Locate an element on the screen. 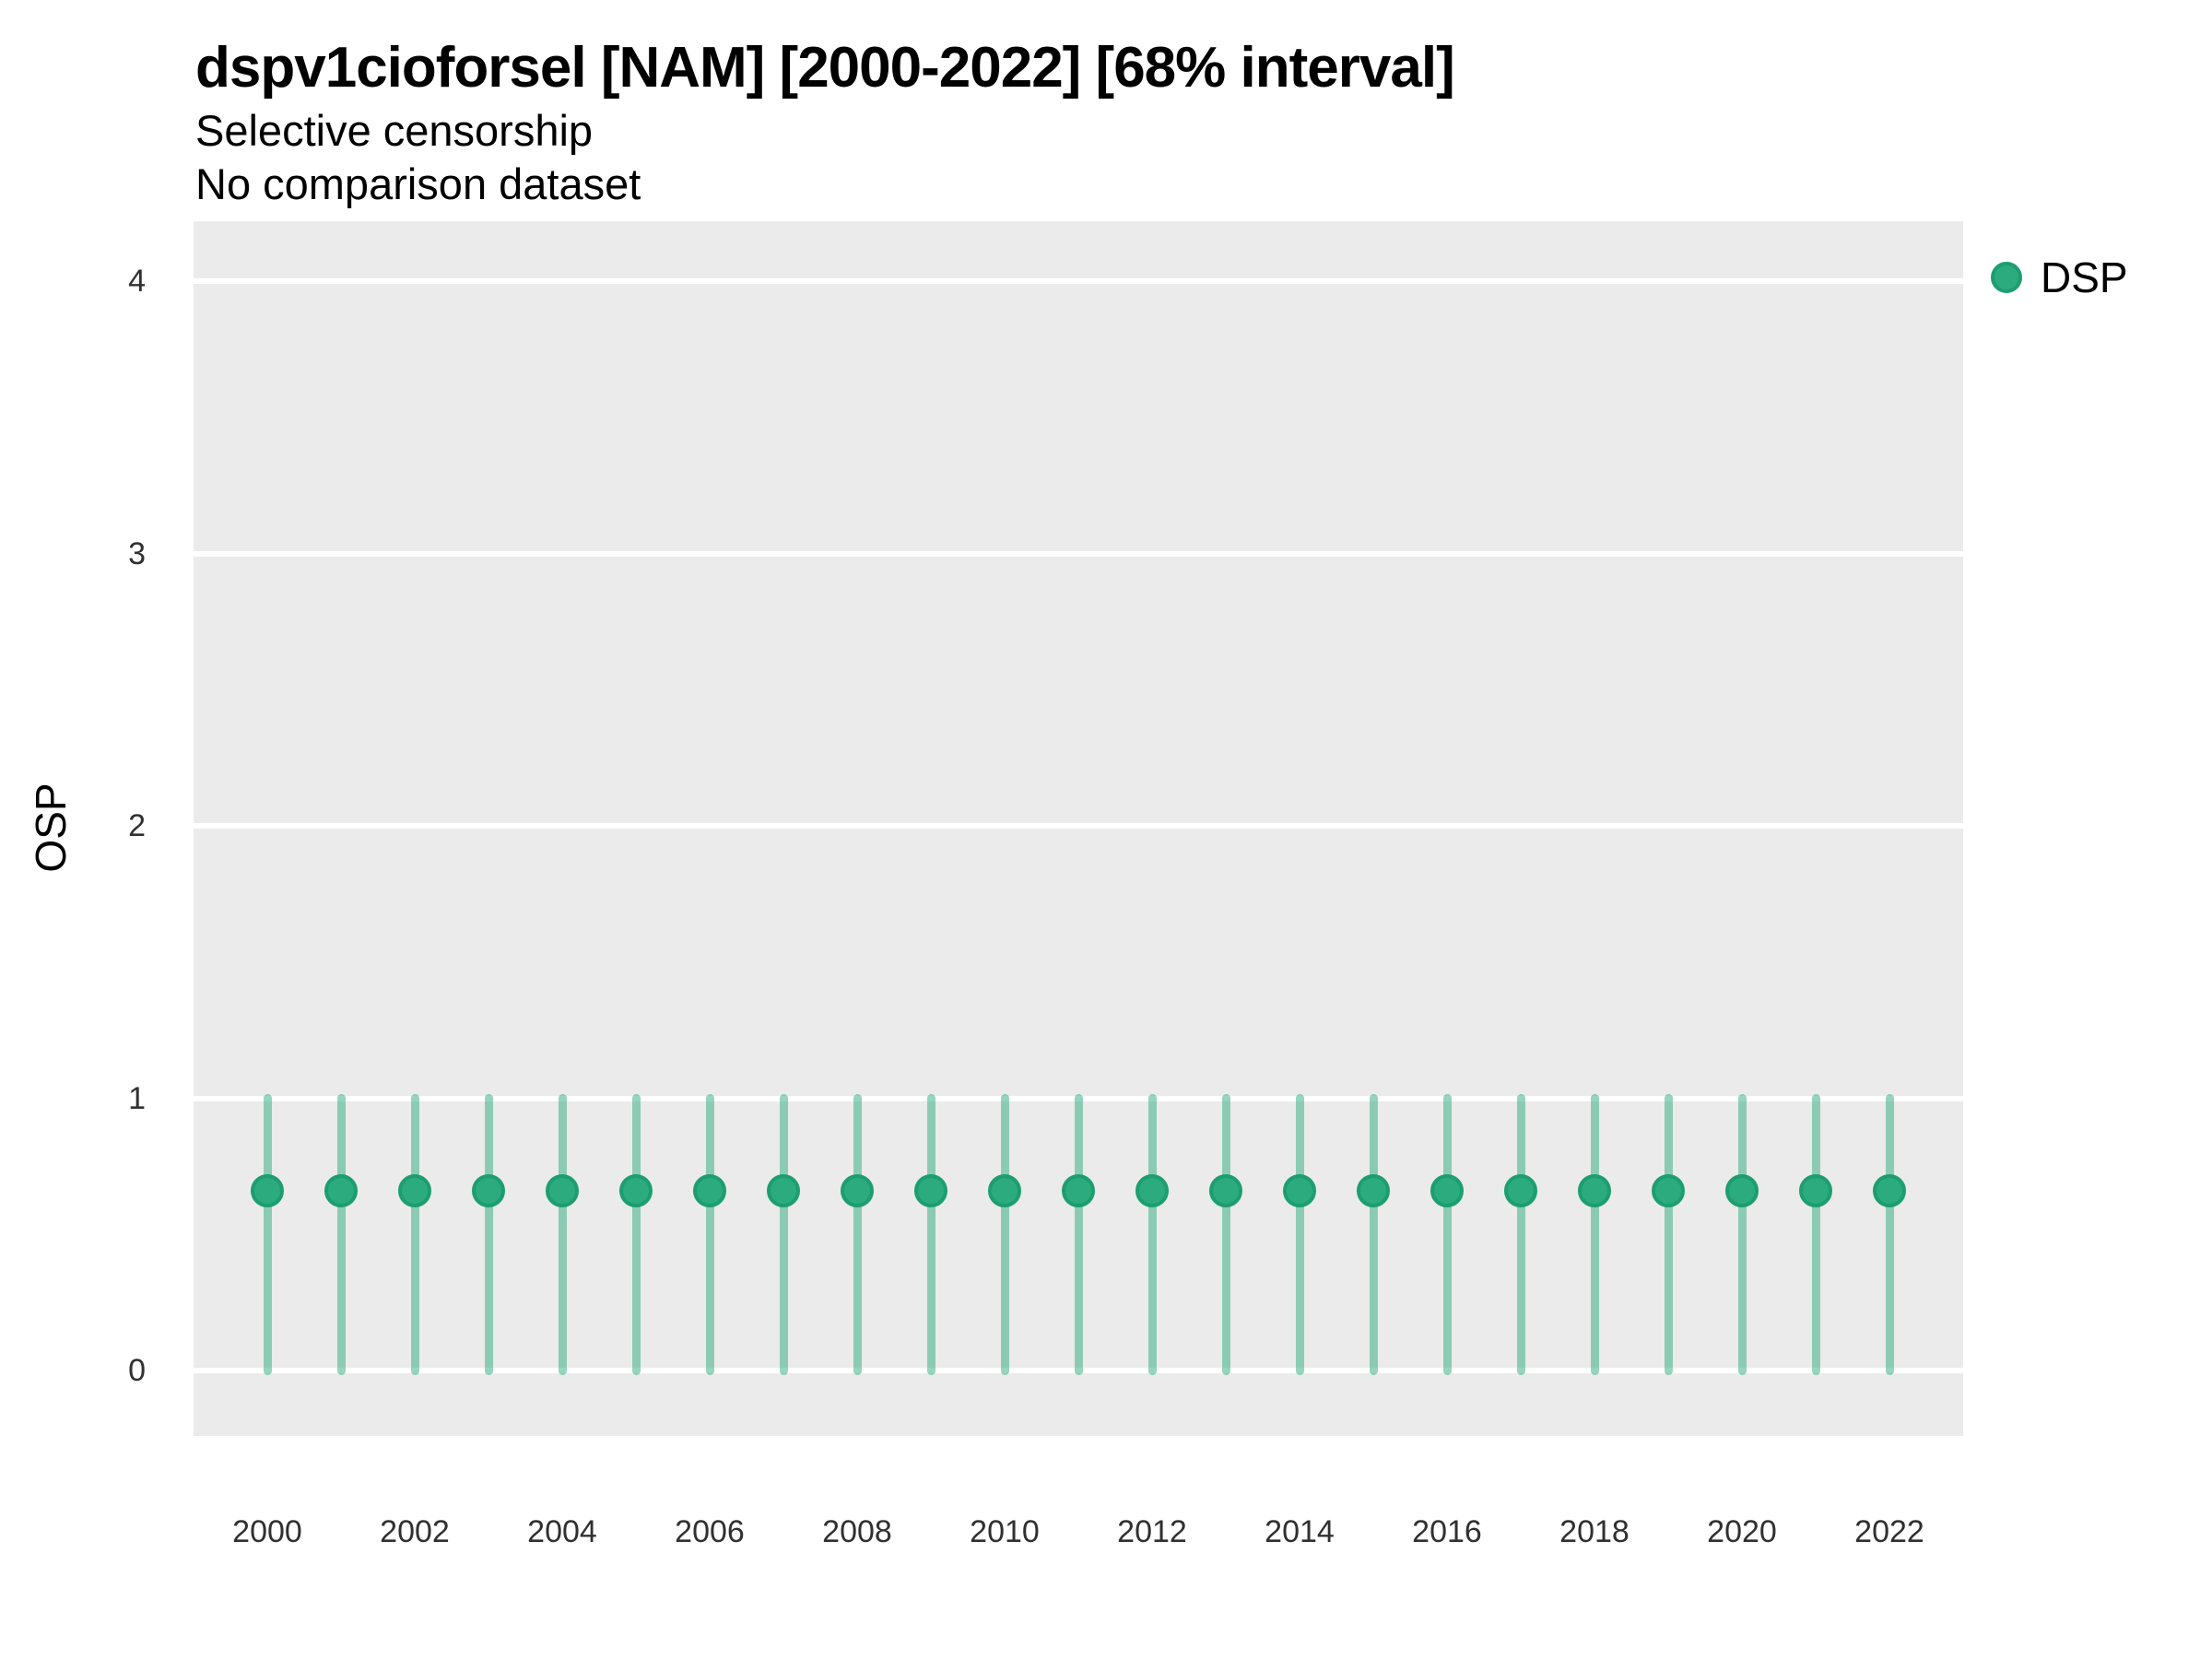 This screenshot has width=2212, height=1659. x-tick-label: 2010 is located at coordinates (1005, 1531).